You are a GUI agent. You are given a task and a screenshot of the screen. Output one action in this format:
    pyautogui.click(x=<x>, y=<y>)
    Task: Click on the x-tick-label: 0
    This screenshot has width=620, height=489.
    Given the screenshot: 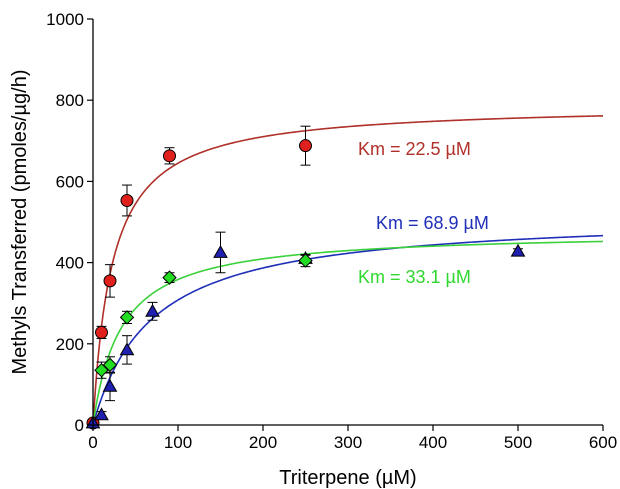 What is the action you would take?
    pyautogui.click(x=92, y=442)
    